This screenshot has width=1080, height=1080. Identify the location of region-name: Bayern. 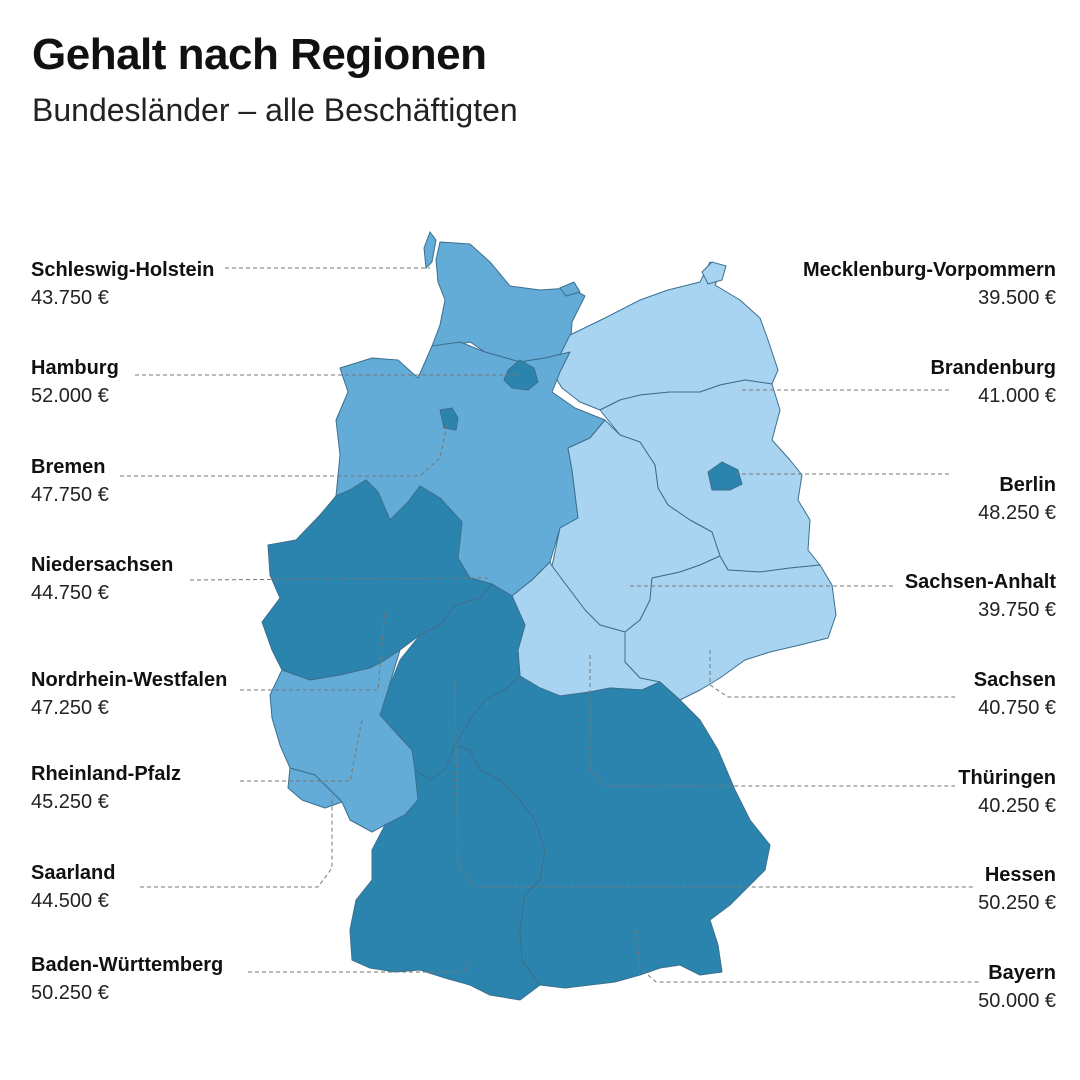
(1022, 973).